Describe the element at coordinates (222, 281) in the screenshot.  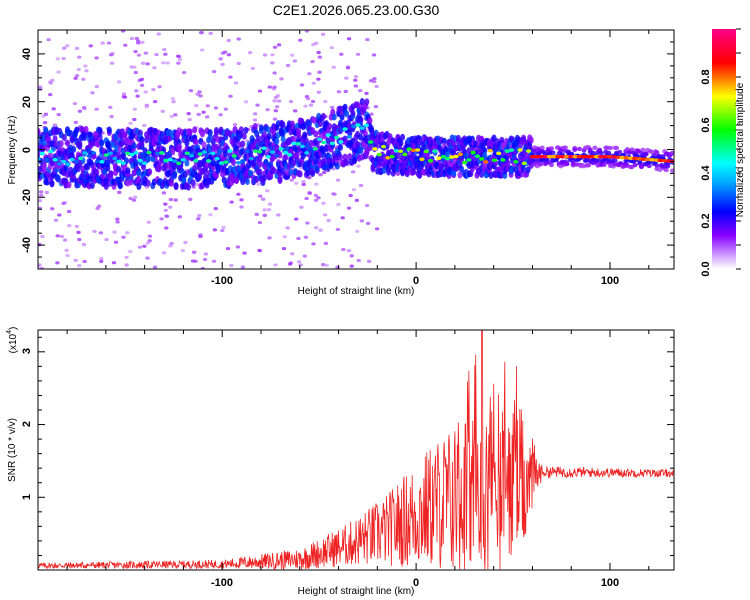
I see `spec-xtick-label: -100` at that location.